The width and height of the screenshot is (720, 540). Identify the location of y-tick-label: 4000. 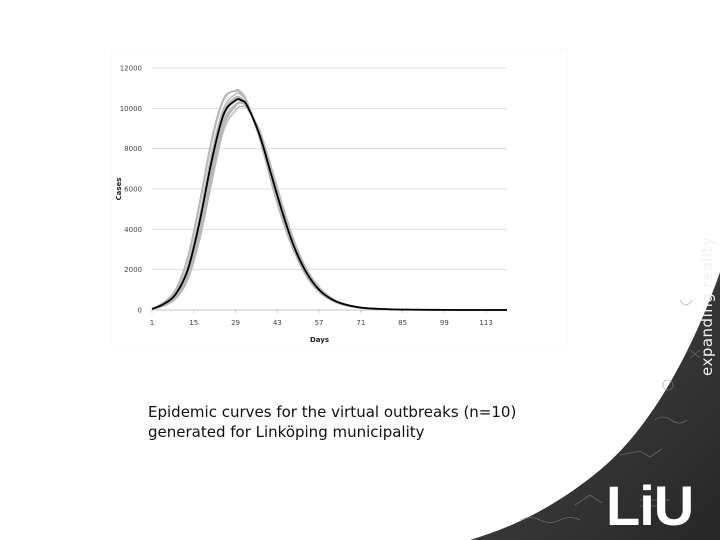
(133, 230).